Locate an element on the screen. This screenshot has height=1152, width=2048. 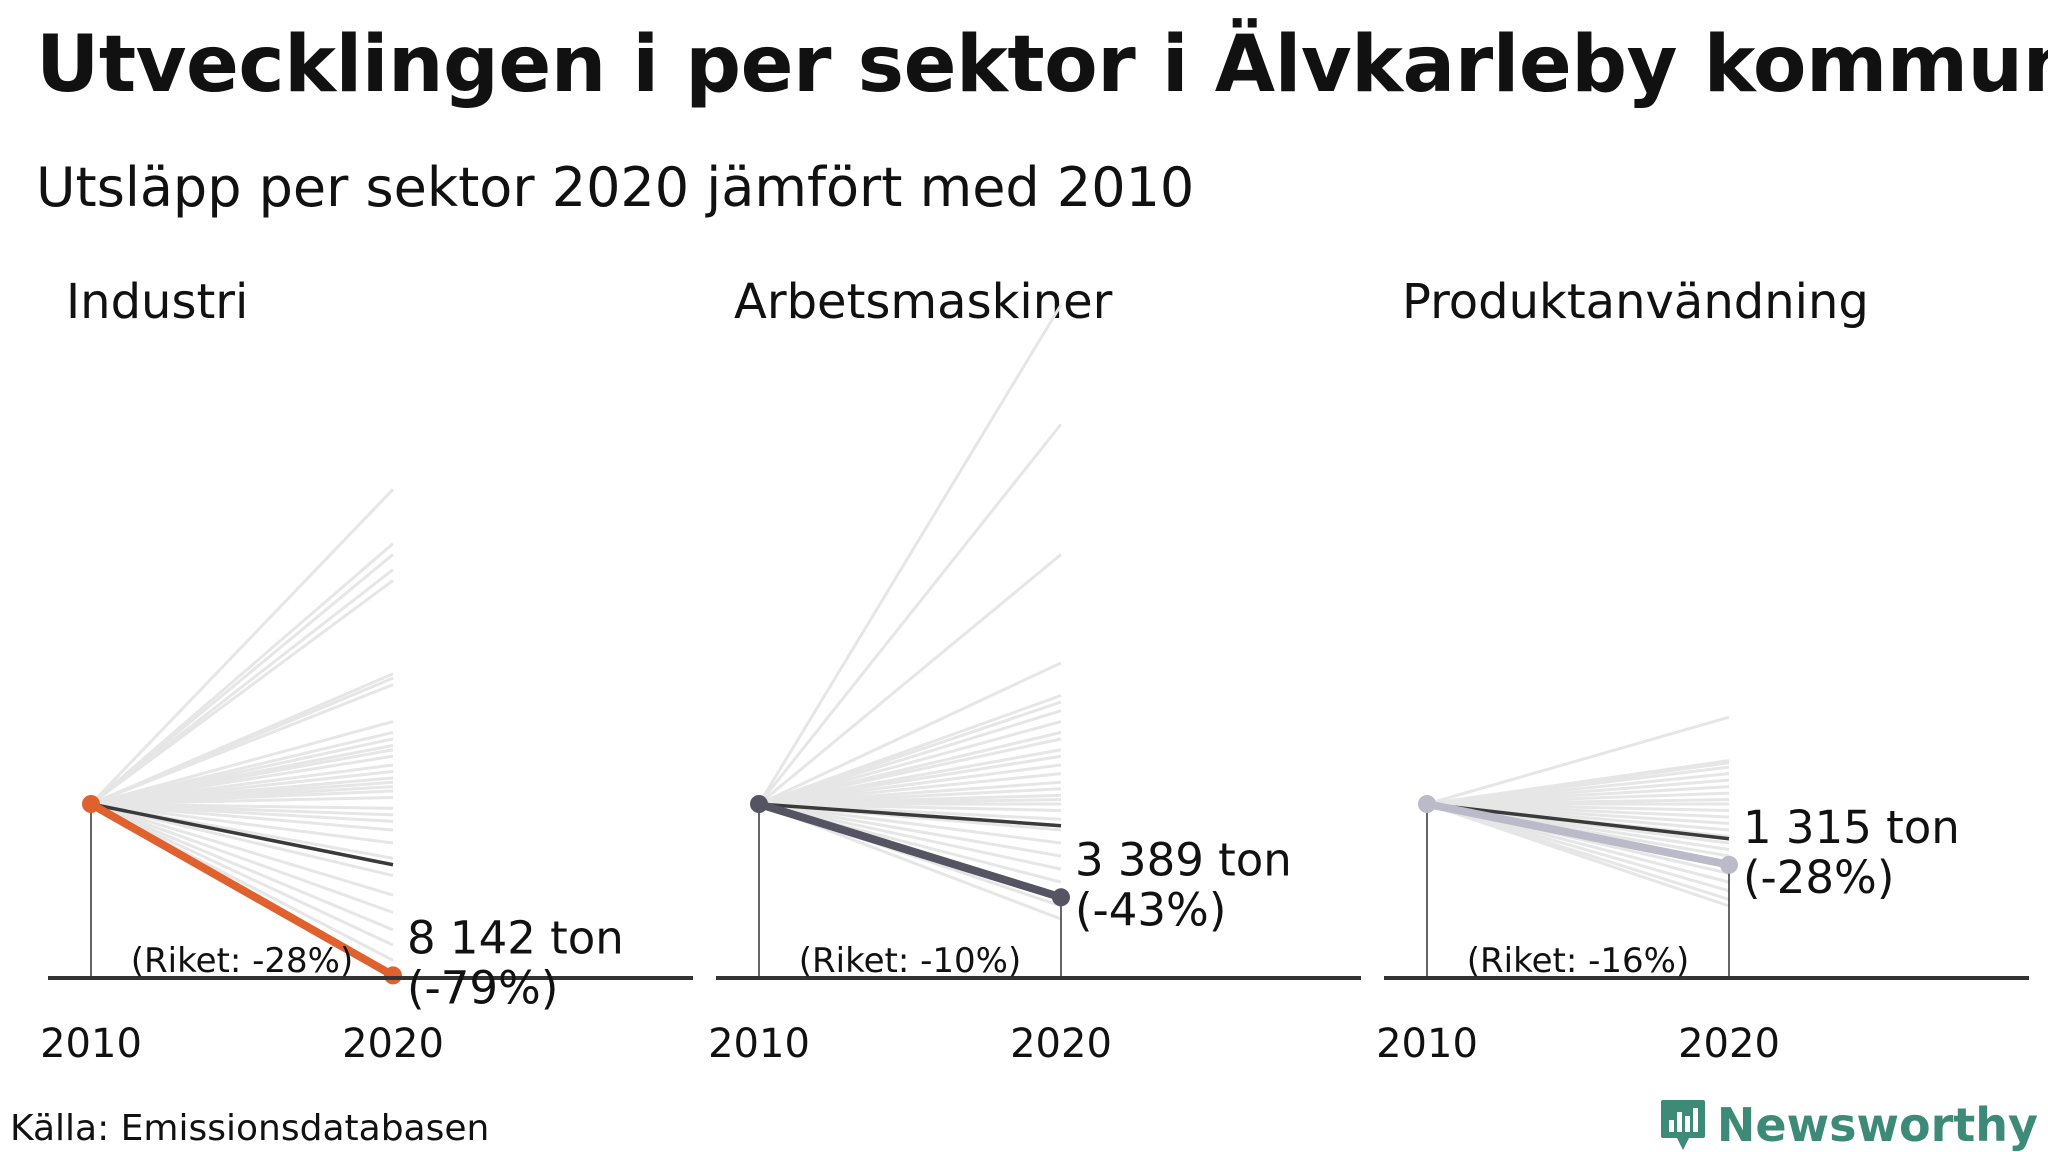
panel-title: Industri is located at coordinates (157, 302).